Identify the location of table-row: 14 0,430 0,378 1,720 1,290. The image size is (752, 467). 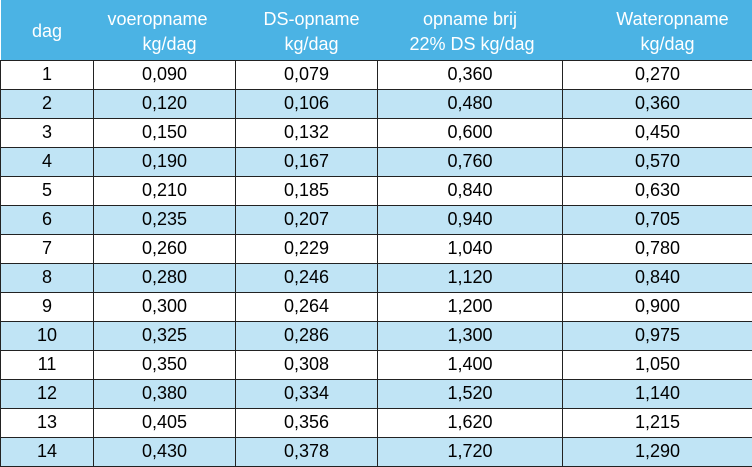
(376, 451).